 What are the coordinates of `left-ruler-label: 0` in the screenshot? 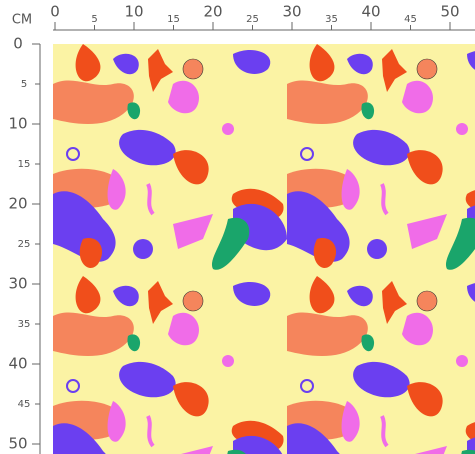 It's located at (18, 44).